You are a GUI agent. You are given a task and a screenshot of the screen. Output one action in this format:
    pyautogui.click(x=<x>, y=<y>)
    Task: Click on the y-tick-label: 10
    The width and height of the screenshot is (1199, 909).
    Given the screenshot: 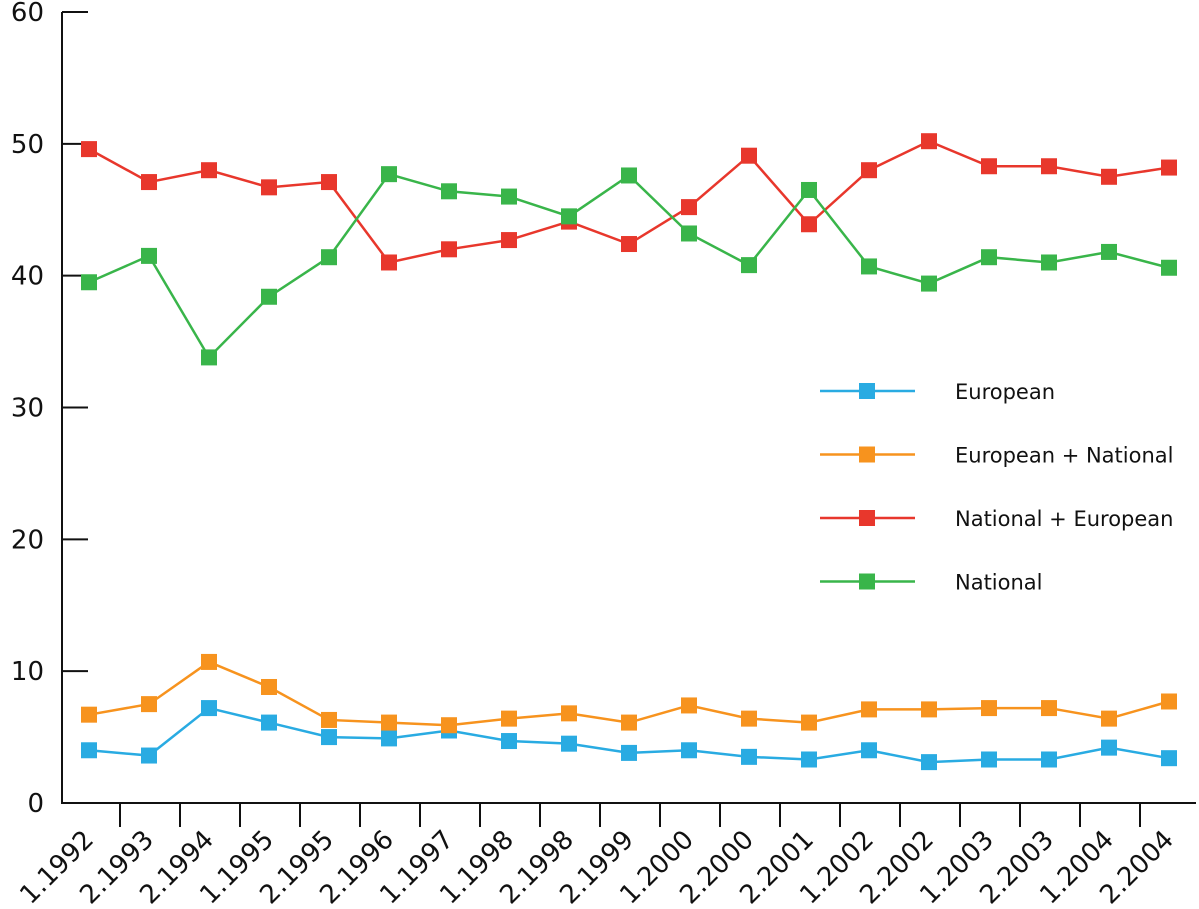 What is the action you would take?
    pyautogui.click(x=27, y=672)
    